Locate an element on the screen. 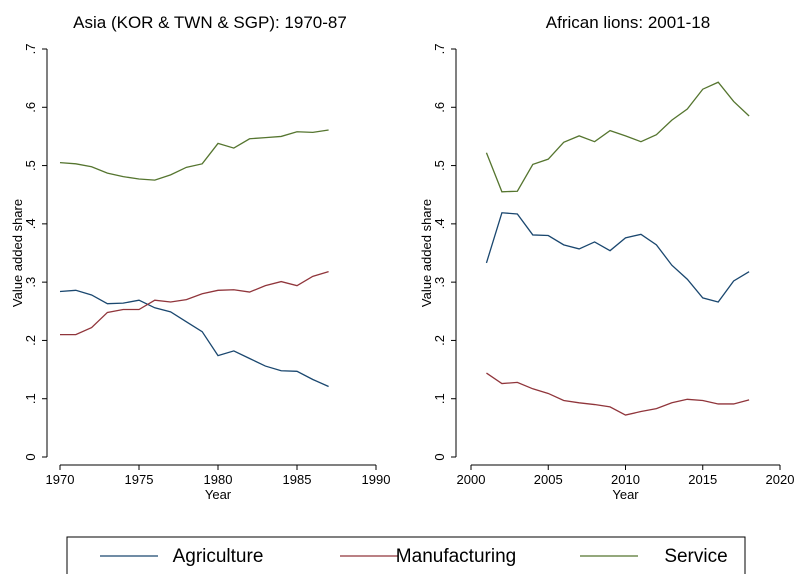  chart-title: Asia (KOR & TWN & SGP): 1970-87 is located at coordinates (210, 22).